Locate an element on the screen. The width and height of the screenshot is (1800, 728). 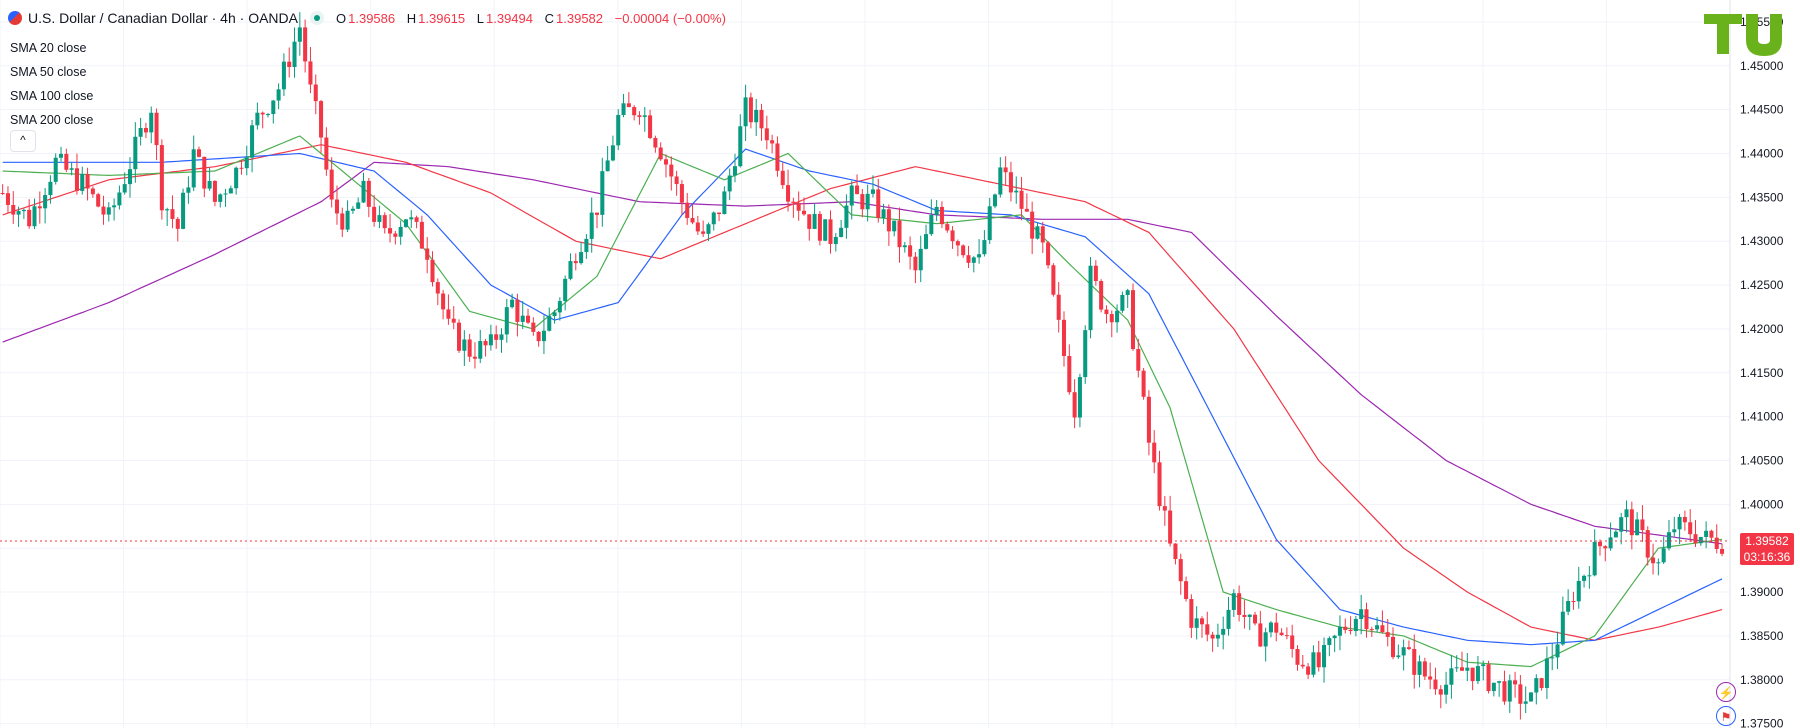
lightning-icon: ⚡ is located at coordinates (1726, 692).